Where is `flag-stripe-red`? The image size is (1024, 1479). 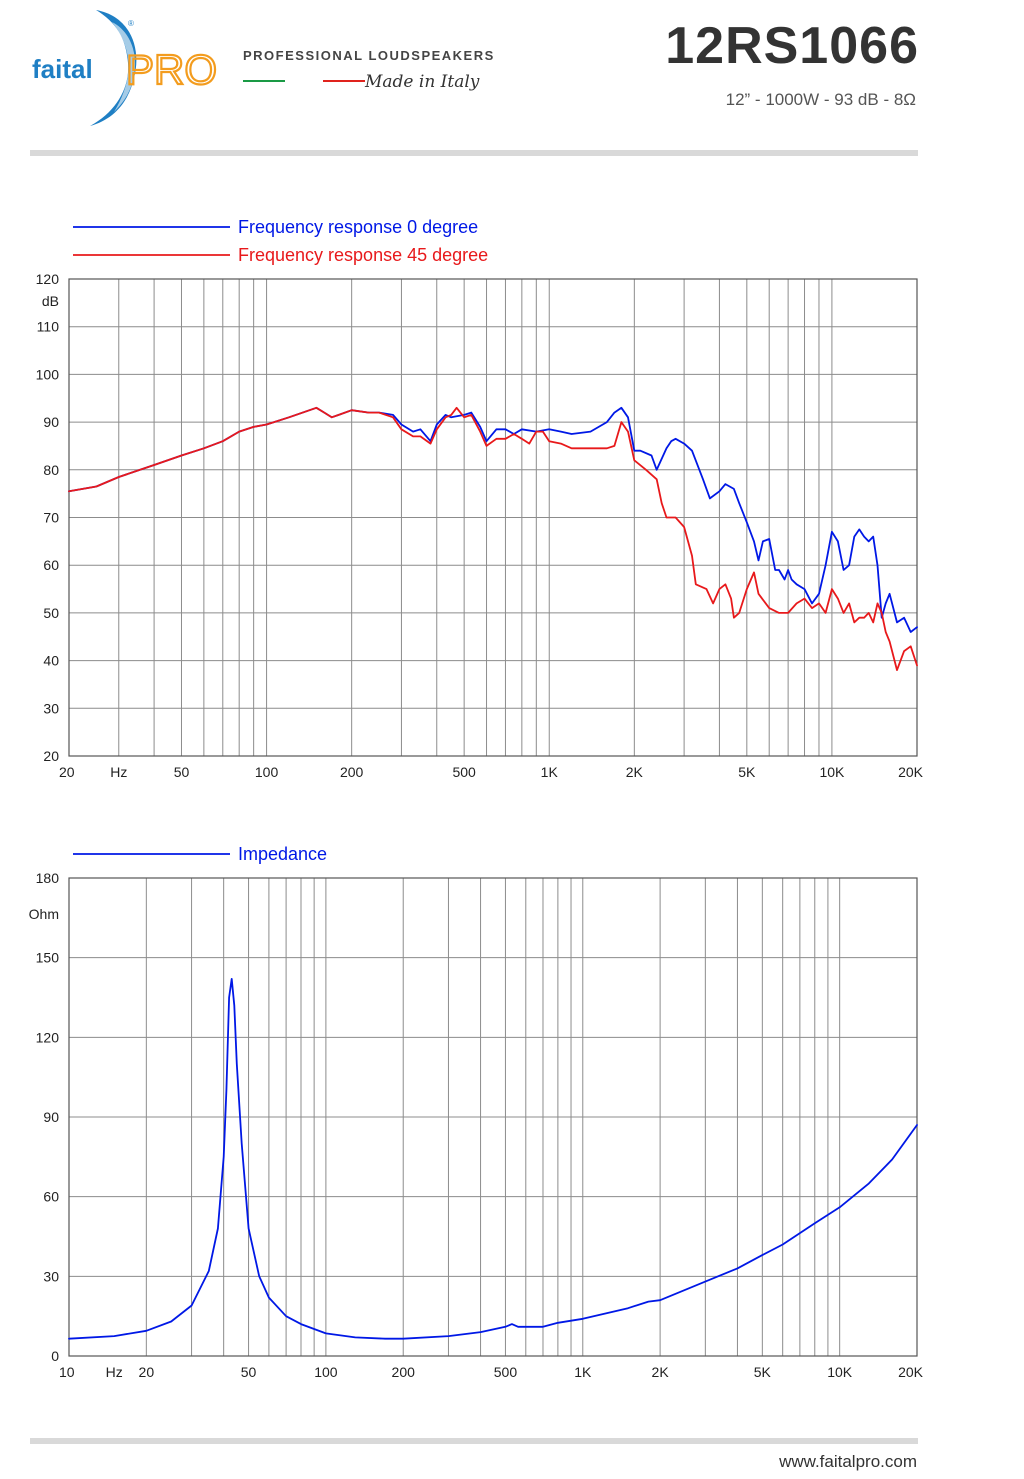
flag-stripe-red is located at coordinates (344, 81).